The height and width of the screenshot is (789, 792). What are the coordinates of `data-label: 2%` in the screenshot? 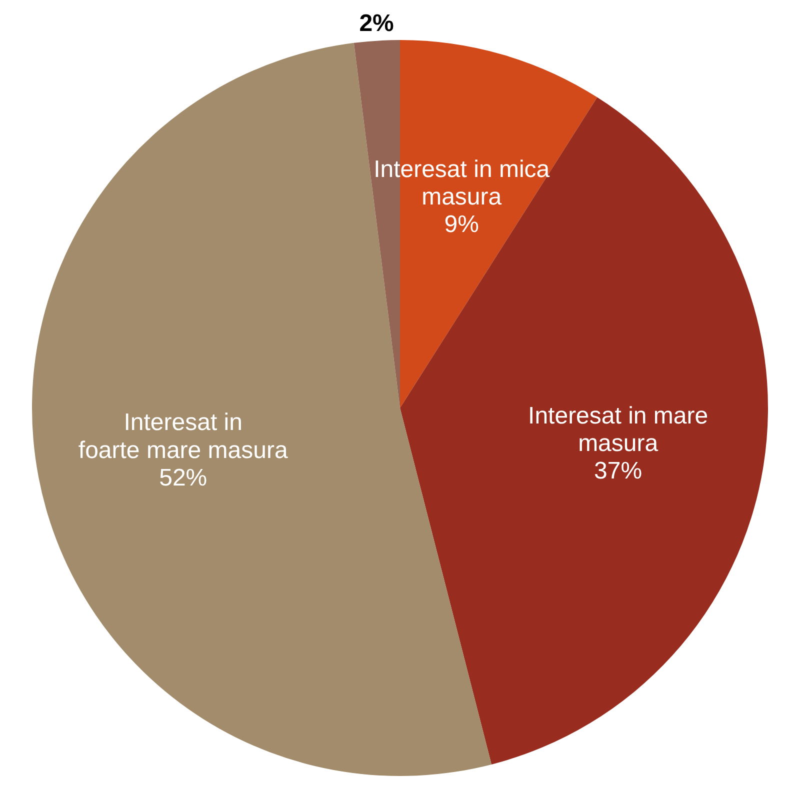 It's located at (376, 23).